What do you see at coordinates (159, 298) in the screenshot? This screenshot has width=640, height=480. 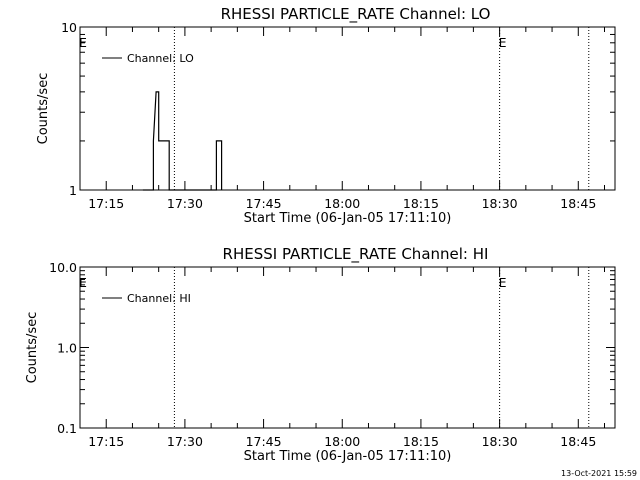 I see `legend-entry: Channel: HI` at bounding box center [159, 298].